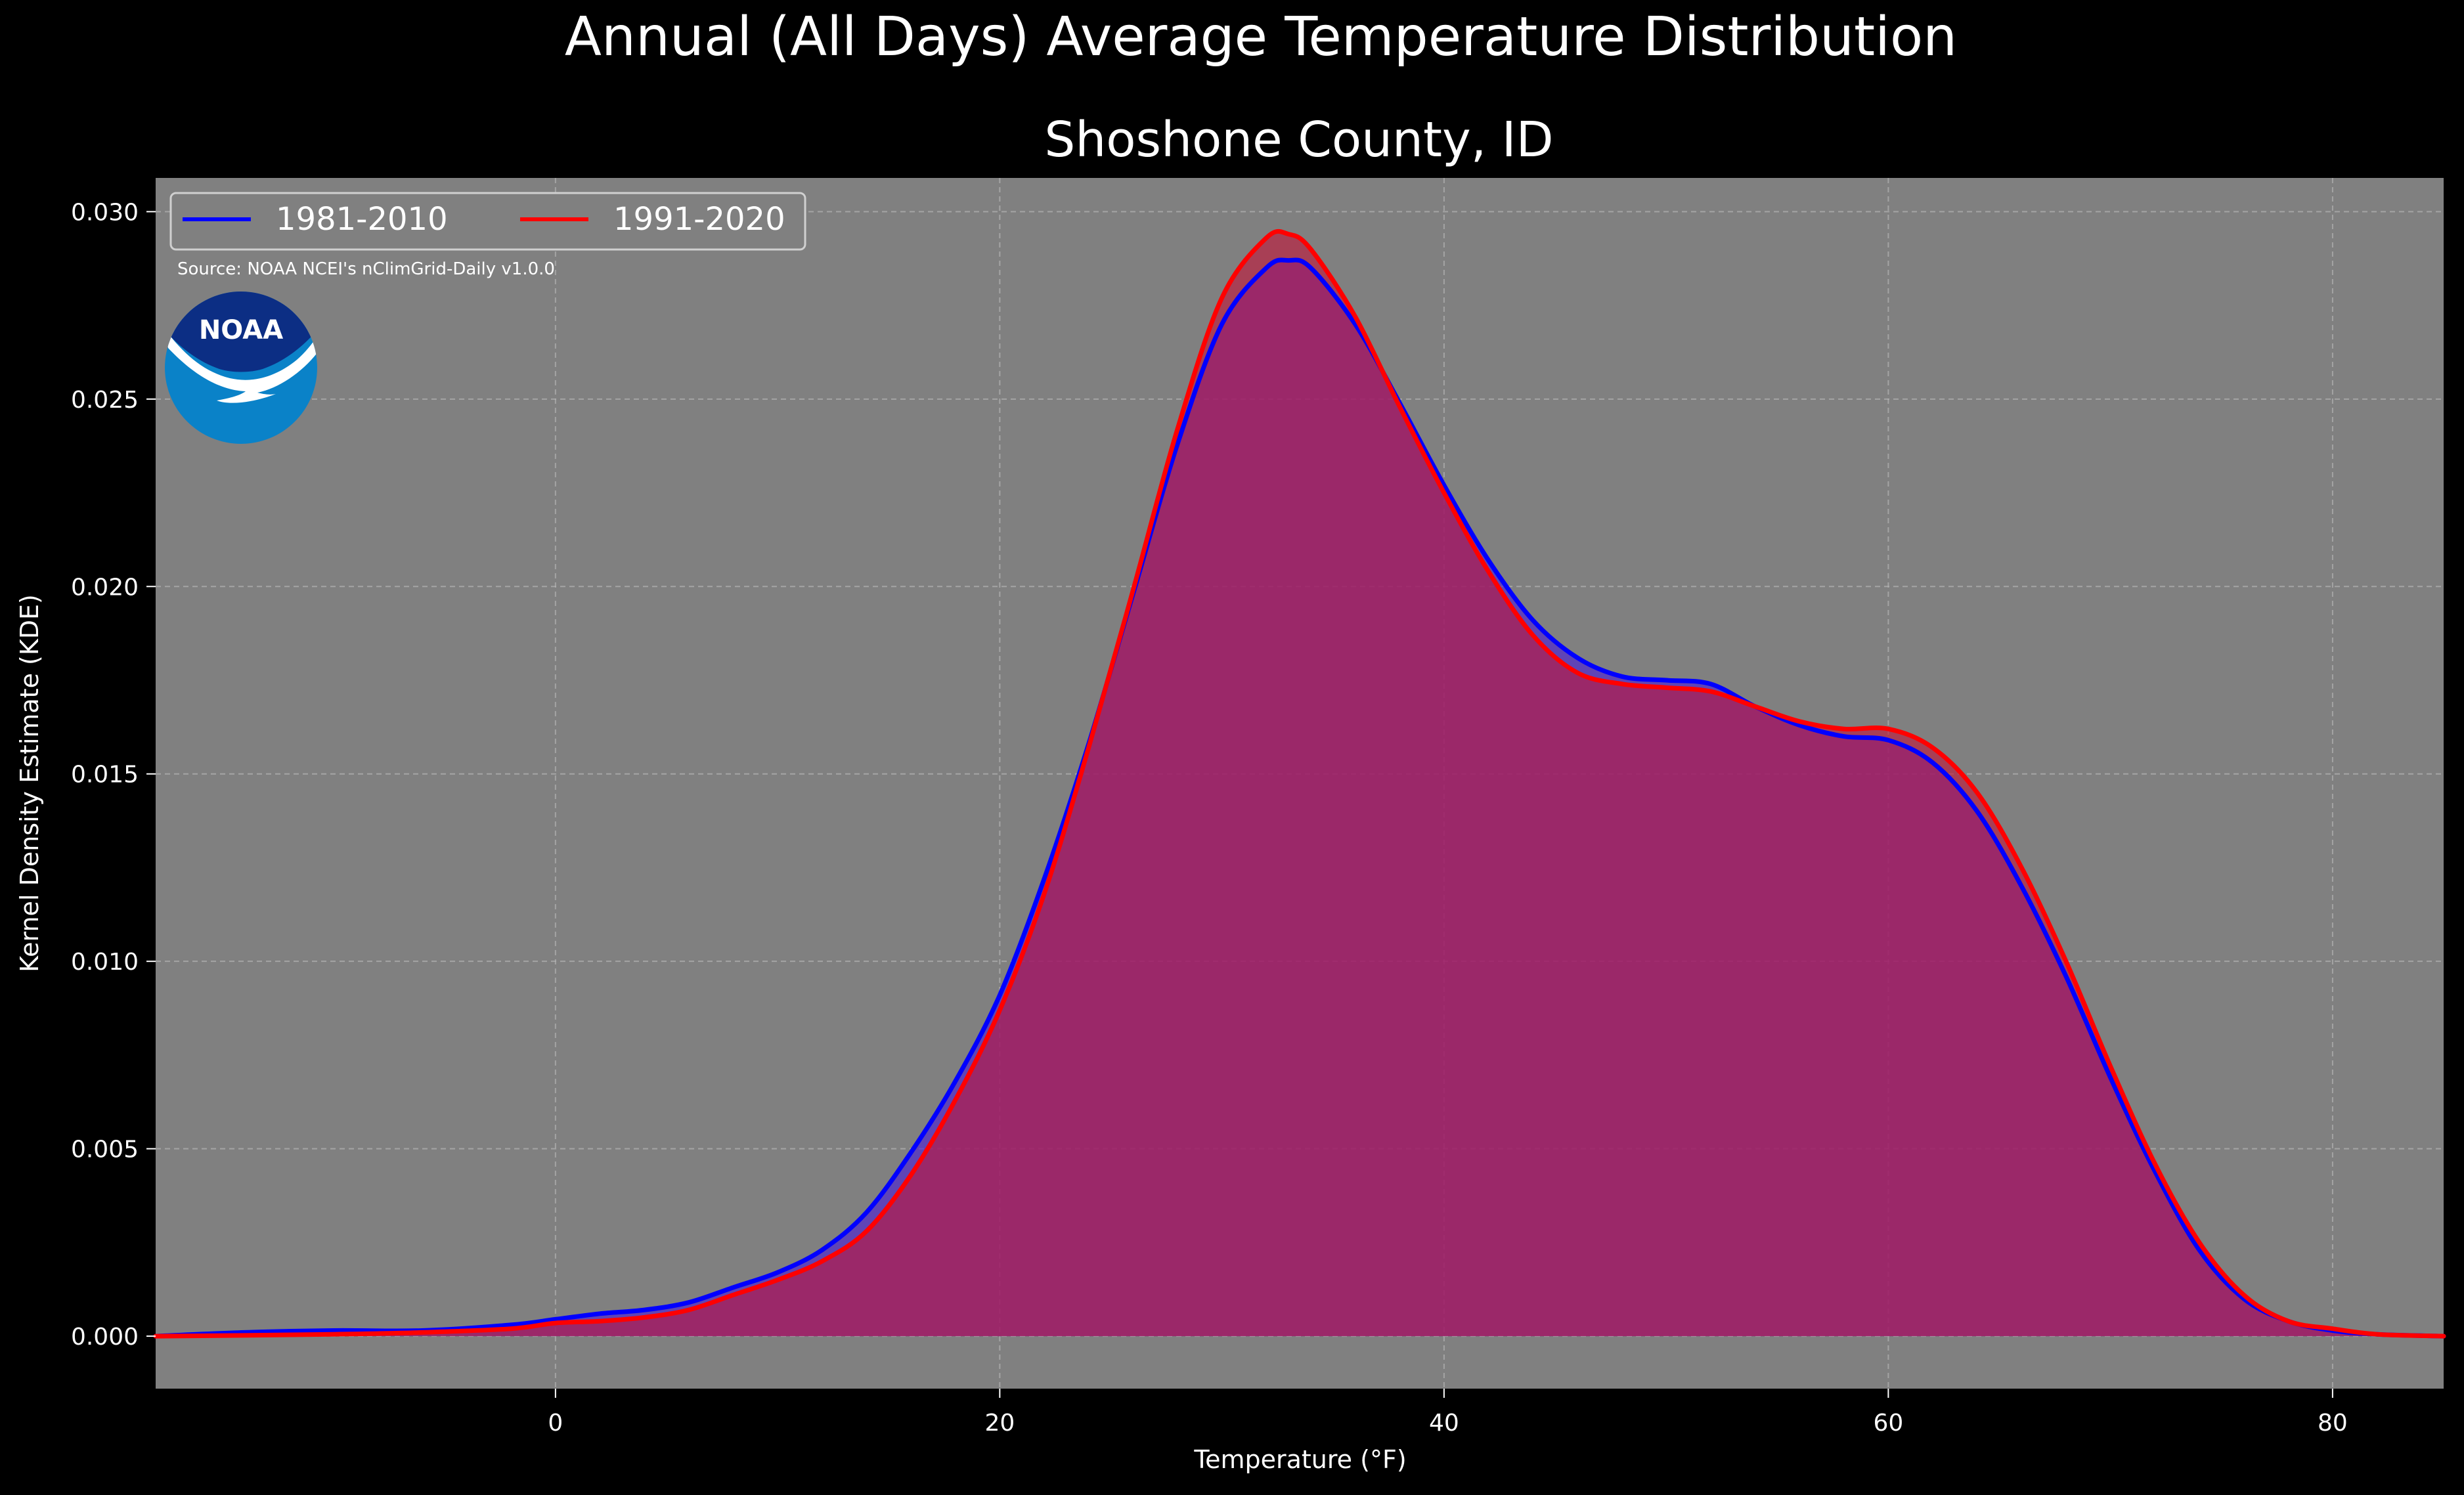  What do you see at coordinates (555, 1423) in the screenshot?
I see `x-tick-label: 0` at bounding box center [555, 1423].